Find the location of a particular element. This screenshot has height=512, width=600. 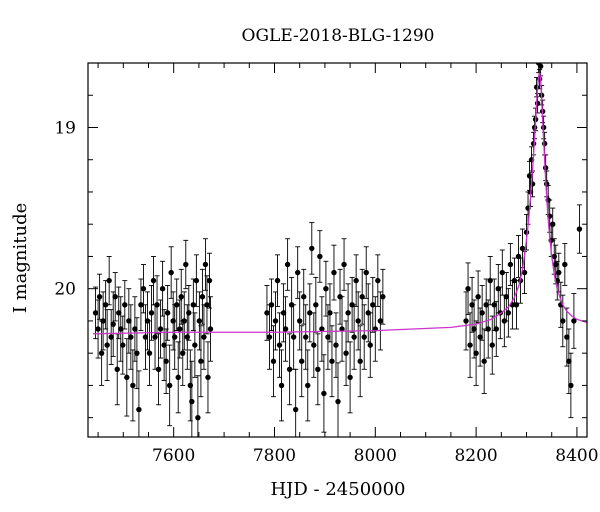

chart-title: OGLE-2018-BLG-1290 is located at coordinates (338, 36).